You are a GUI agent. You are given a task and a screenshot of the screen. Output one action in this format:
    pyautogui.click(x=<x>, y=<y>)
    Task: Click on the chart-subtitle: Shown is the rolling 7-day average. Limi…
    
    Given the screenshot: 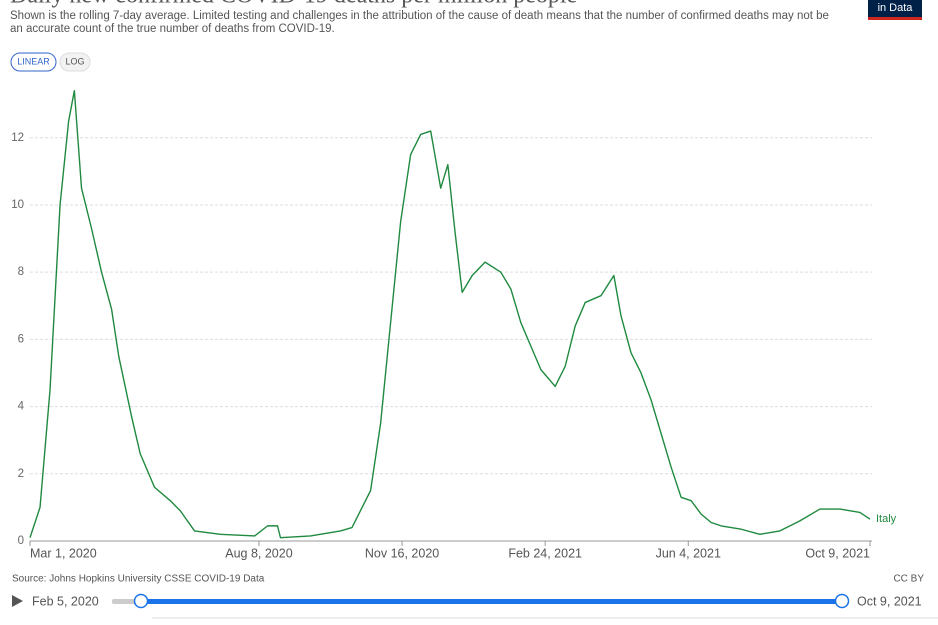 What is the action you would take?
    pyautogui.click(x=419, y=22)
    